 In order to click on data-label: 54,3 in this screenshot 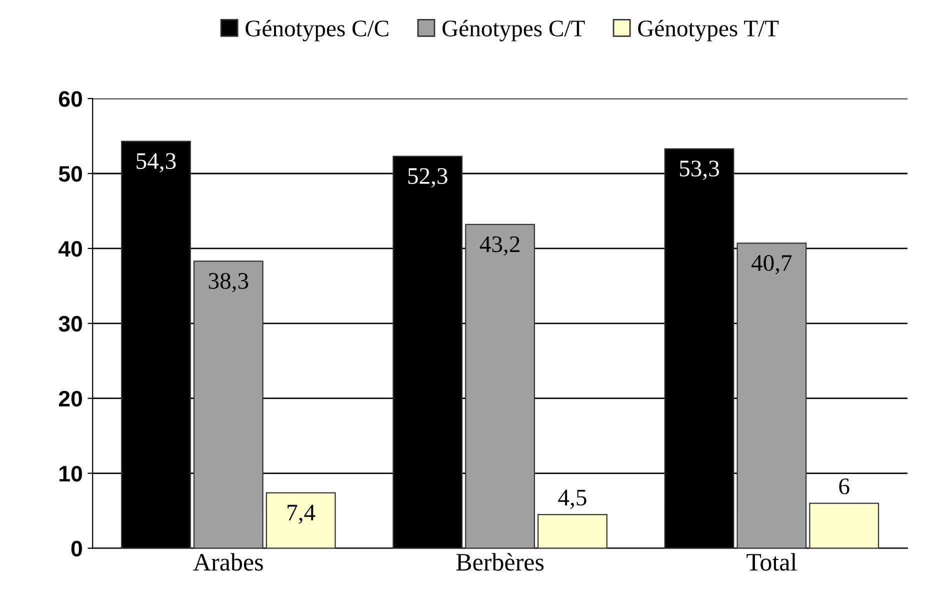, I will do `click(156, 162)`.